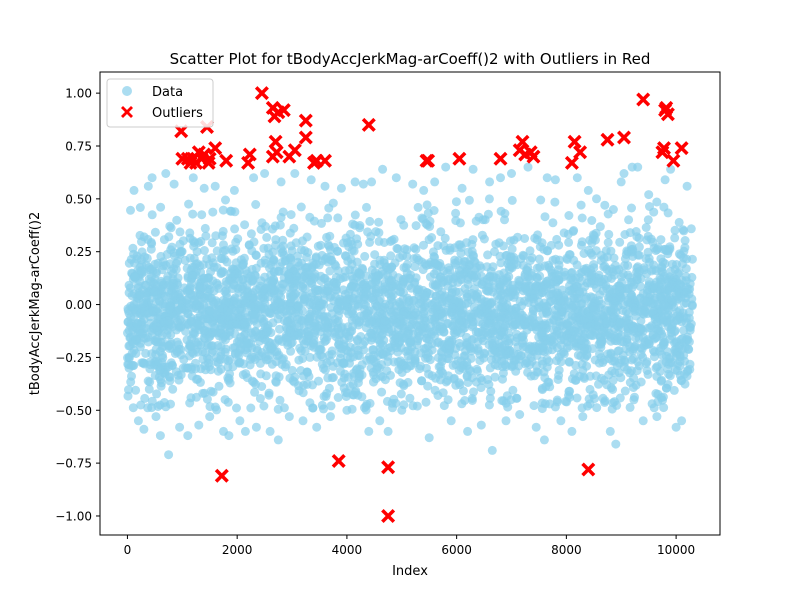 The height and width of the screenshot is (604, 800). Describe the element at coordinates (127, 112) in the screenshot. I see `legend-outlier-marker` at that location.